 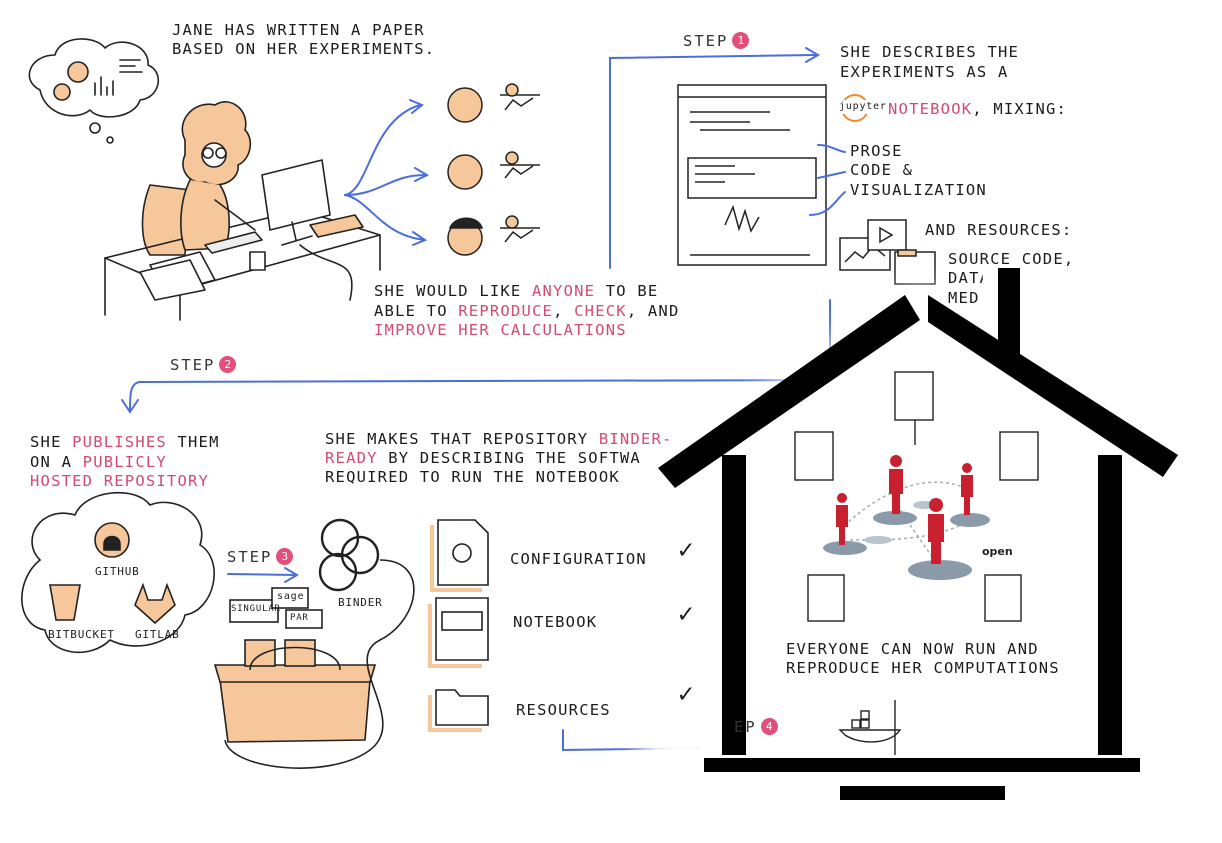 I want to click on checklist-icons, so click(x=458, y=625).